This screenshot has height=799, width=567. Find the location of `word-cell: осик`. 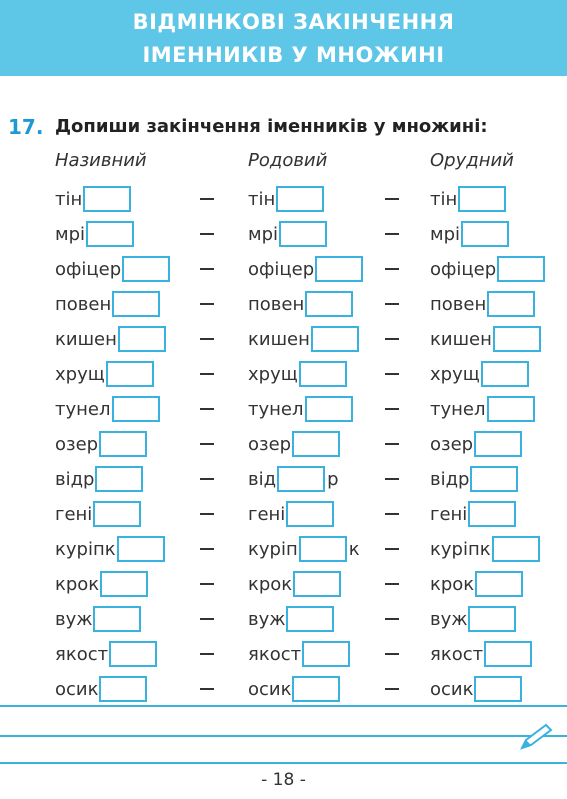

word-cell: осик is located at coordinates (295, 689).